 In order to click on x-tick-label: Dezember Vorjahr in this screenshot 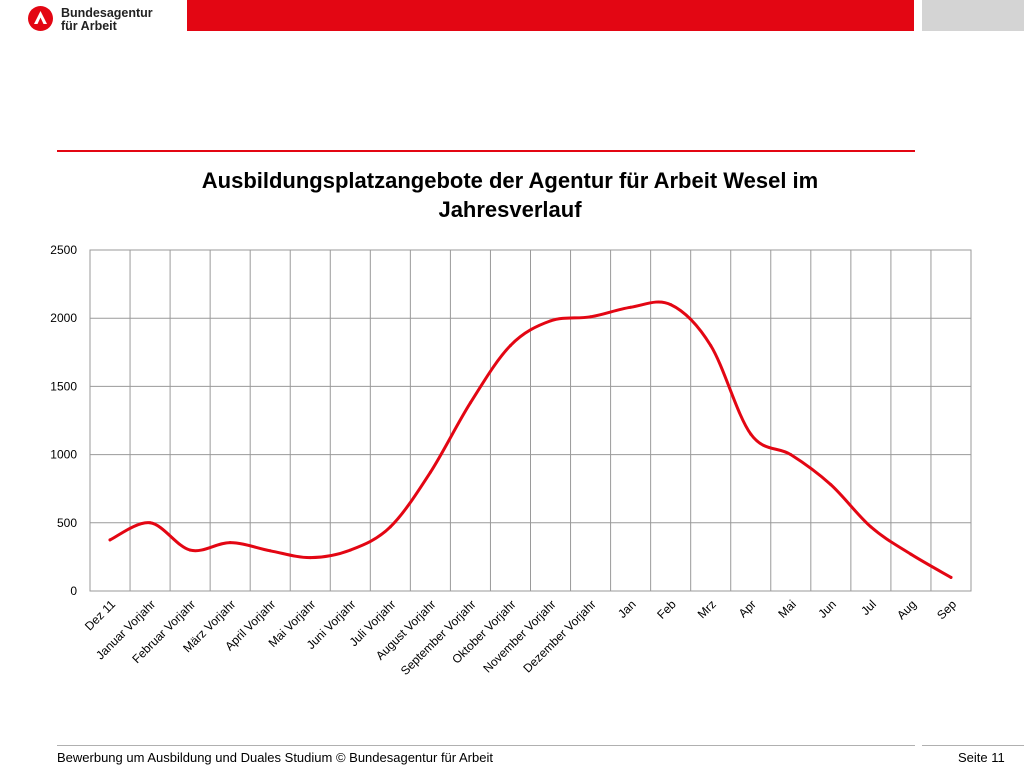, I will do `click(559, 636)`.